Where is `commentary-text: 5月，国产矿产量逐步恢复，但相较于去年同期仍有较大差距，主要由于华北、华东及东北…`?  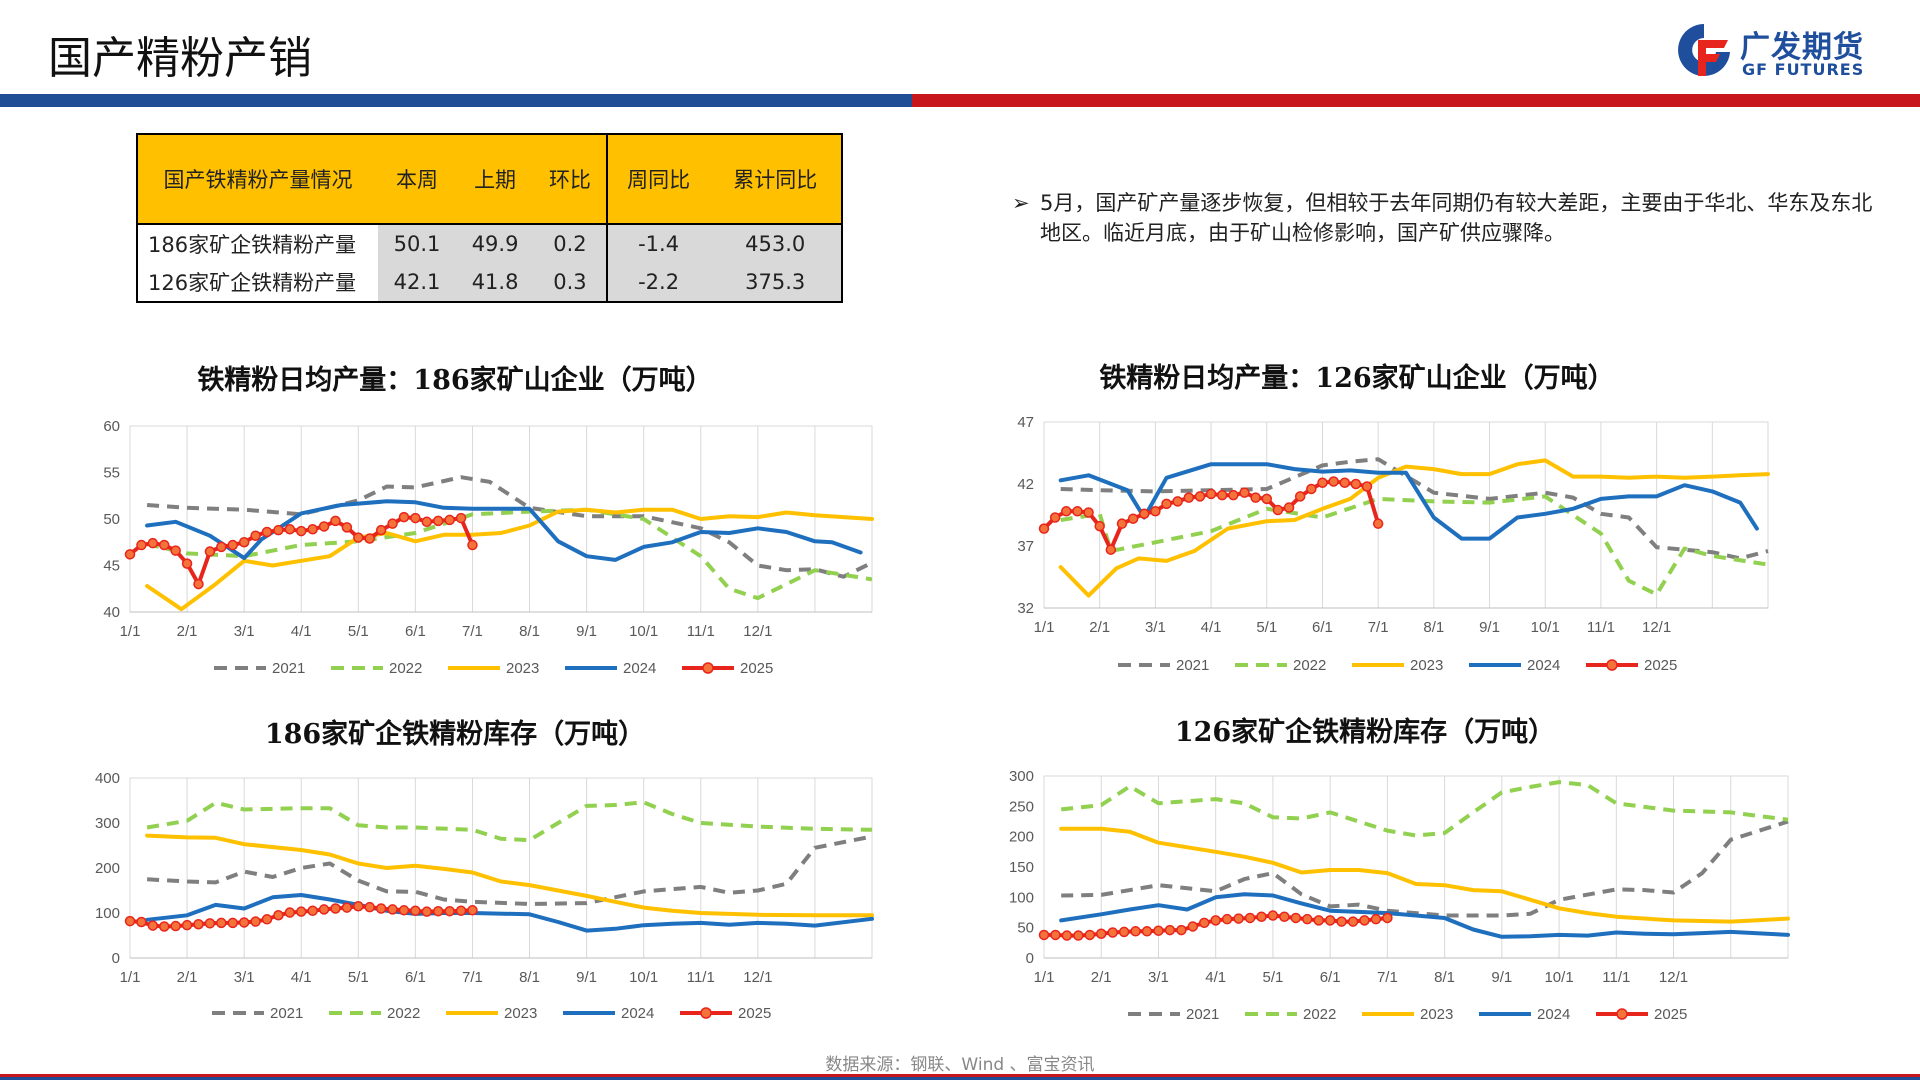 commentary-text: 5月，国产矿产量逐步恢复，但相较于去年同期仍有较大差距，主要由于华北、华东及东北… is located at coordinates (1456, 218).